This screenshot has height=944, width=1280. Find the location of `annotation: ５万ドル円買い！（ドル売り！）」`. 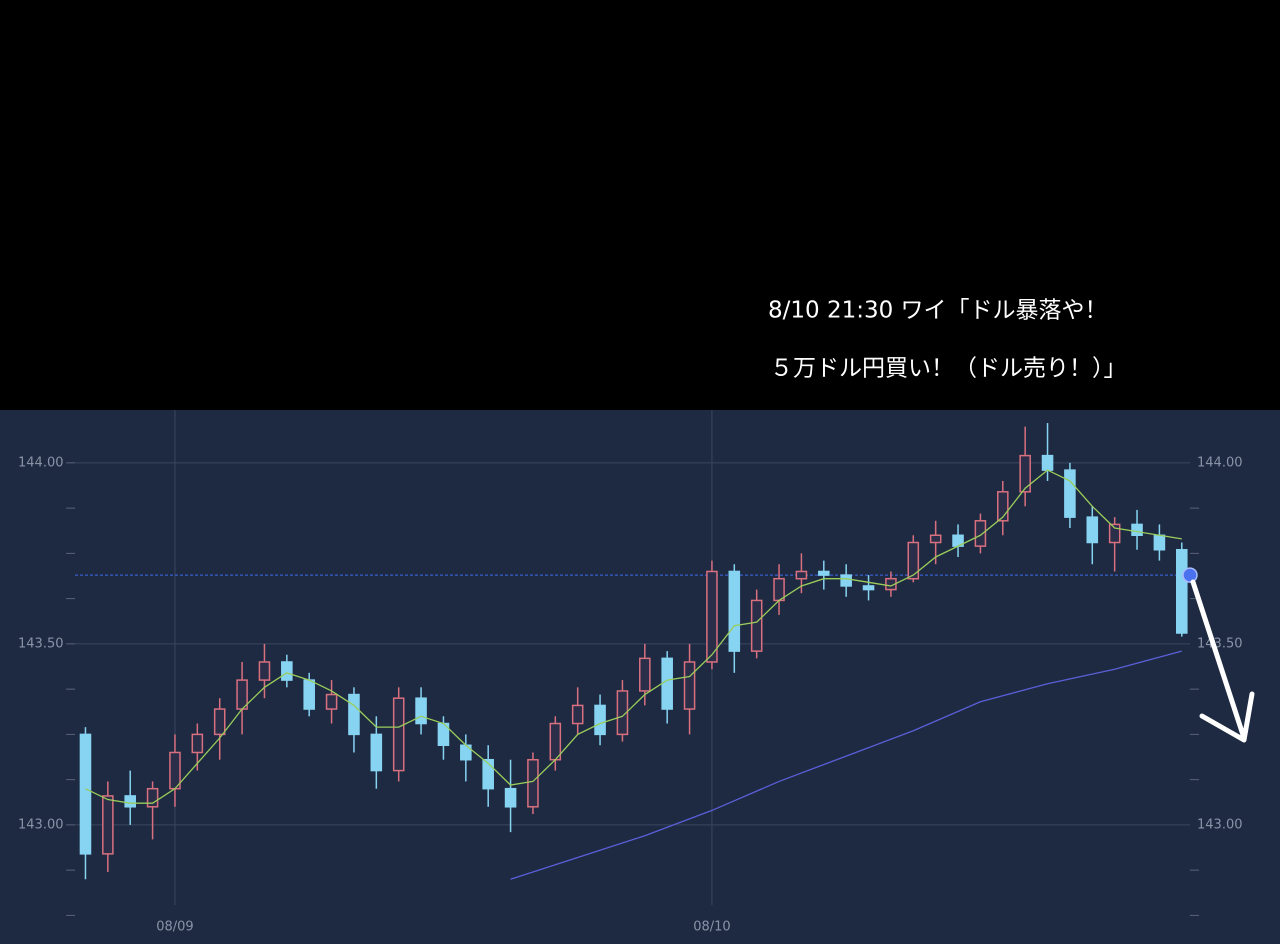

annotation: ５万ドル円買い！（ドル売り！）」 is located at coordinates (948, 369).